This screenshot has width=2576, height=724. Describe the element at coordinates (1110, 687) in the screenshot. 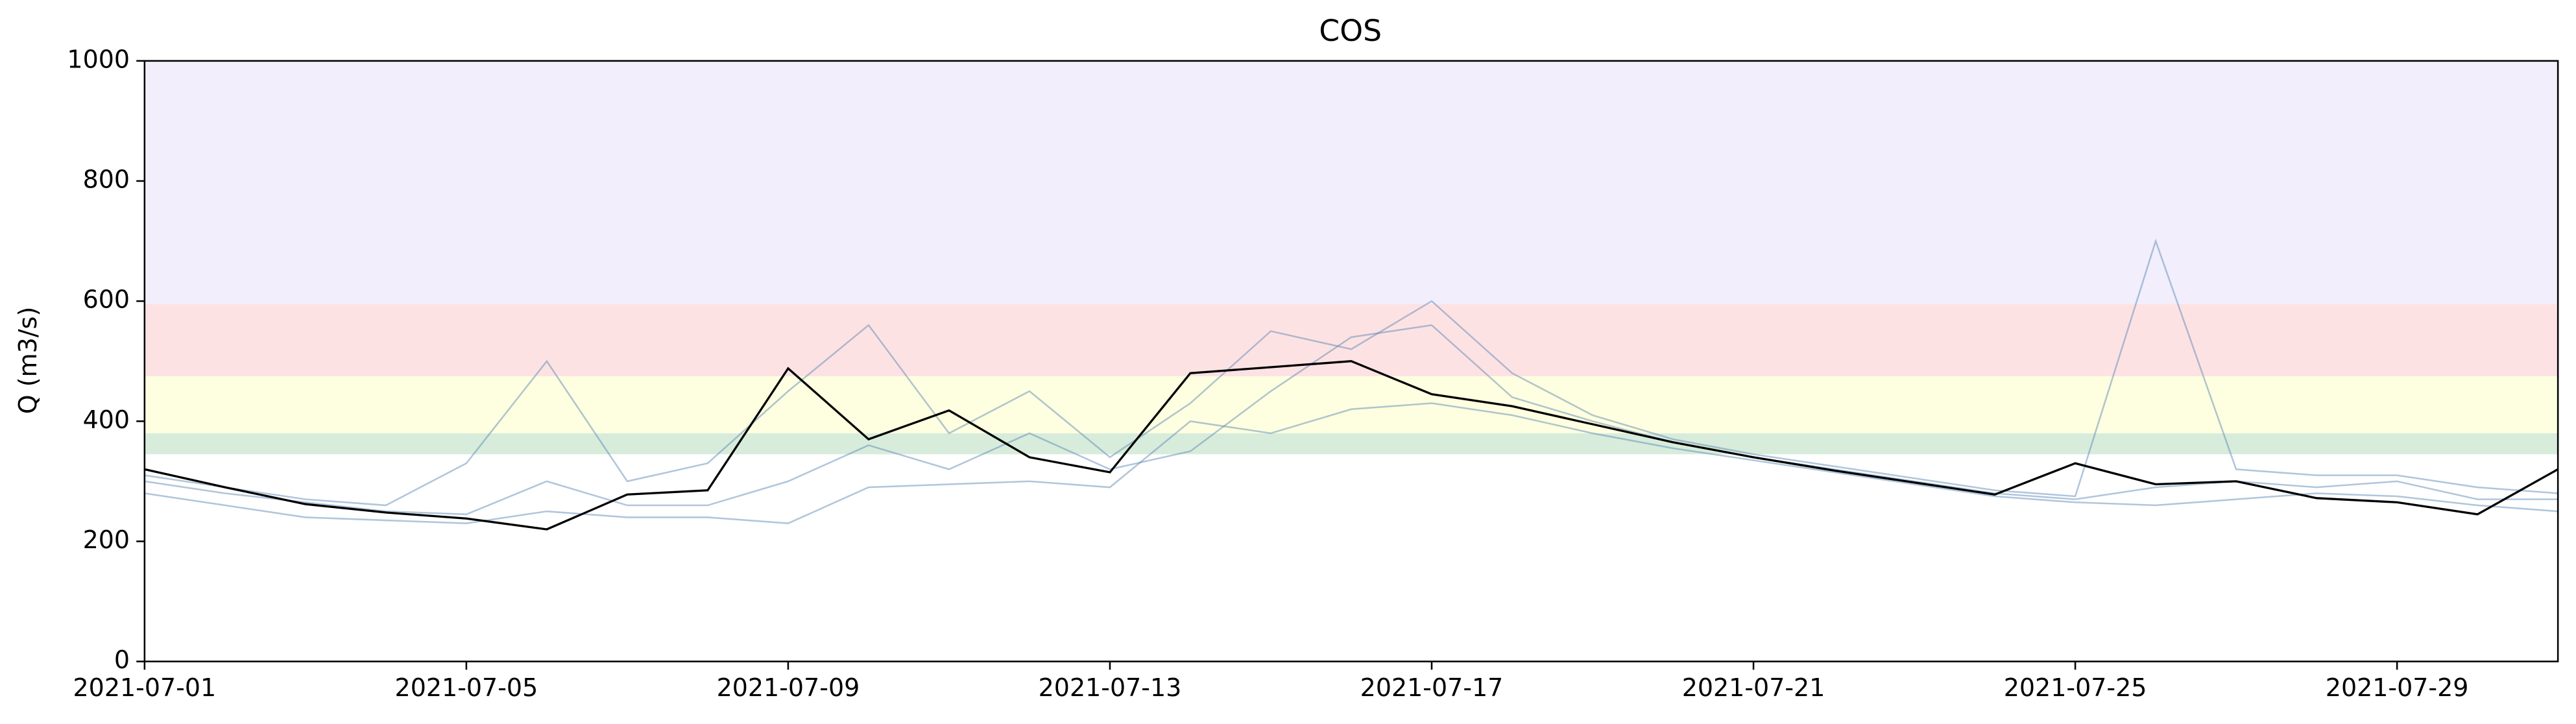

I see `x-tick-label: 2021-07-13` at that location.